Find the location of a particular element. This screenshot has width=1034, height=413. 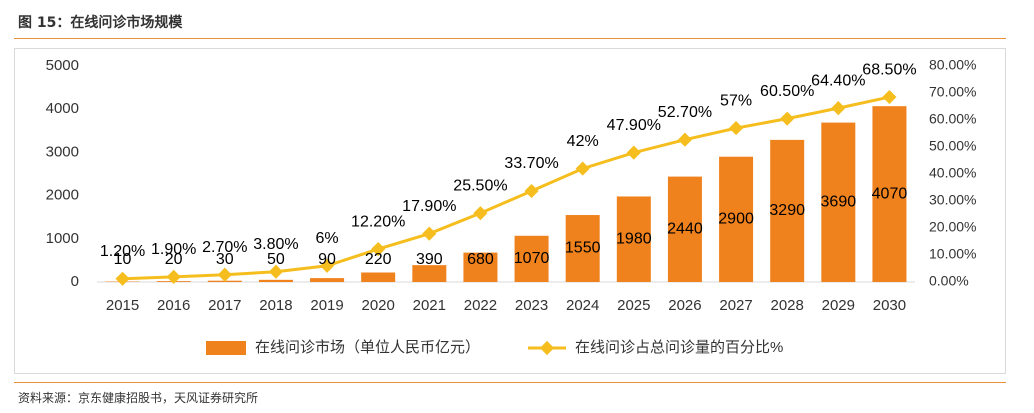

x-tick-label: 2020 is located at coordinates (378, 305).